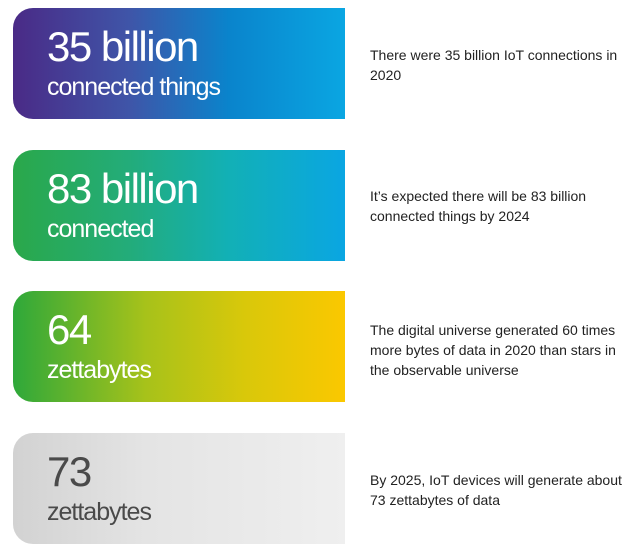 This screenshot has height=555, width=640. What do you see at coordinates (69, 471) in the screenshot?
I see `stat-value: 73` at bounding box center [69, 471].